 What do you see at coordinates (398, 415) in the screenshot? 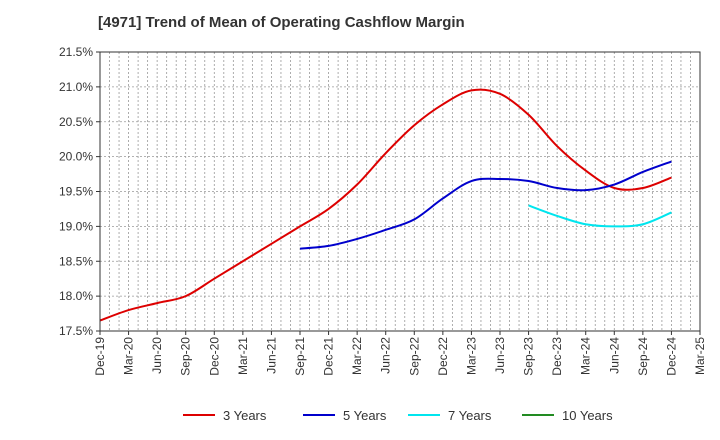
I see `legend: 3 Years 5 Years 7 Years 10 Years` at bounding box center [398, 415].